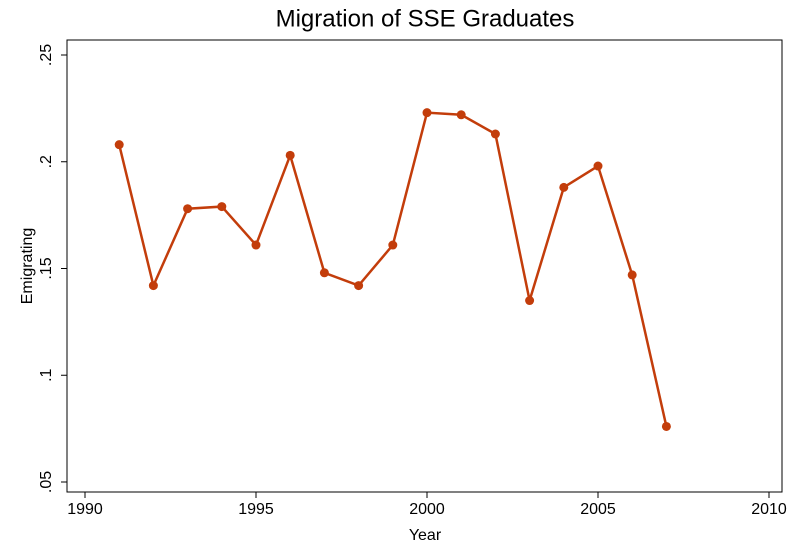 The image size is (799, 547). What do you see at coordinates (598, 509) in the screenshot?
I see `x-tick-label: 2005` at bounding box center [598, 509].